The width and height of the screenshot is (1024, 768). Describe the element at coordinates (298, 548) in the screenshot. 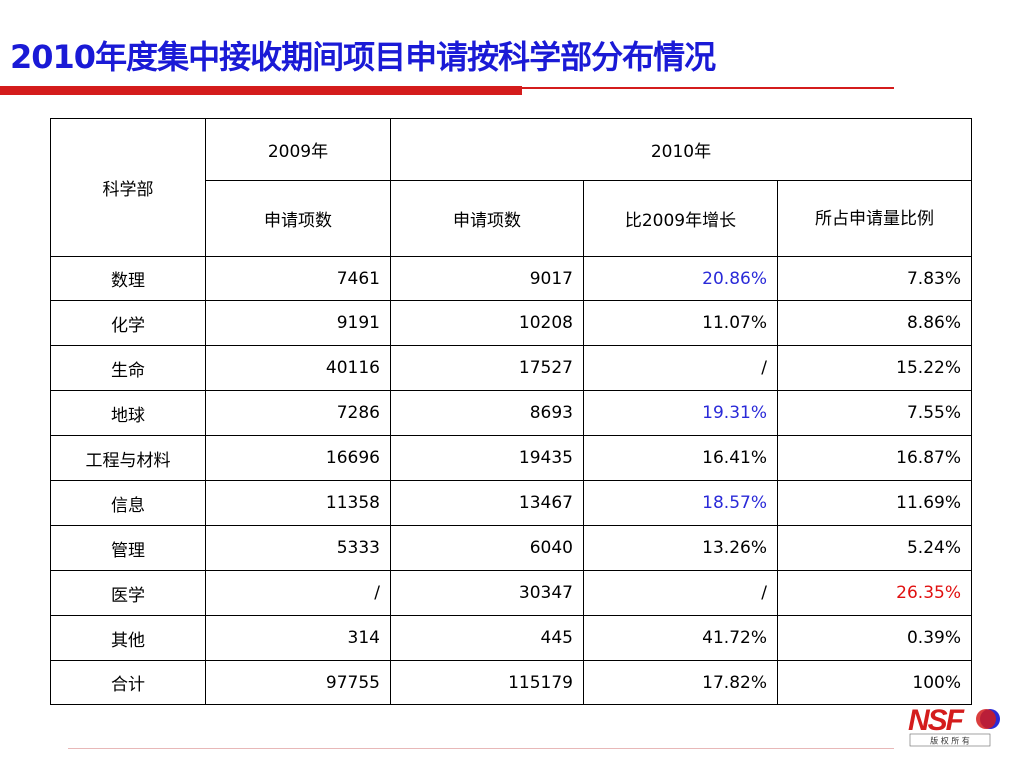

I see `cell-apps-2009: 5333` at that location.